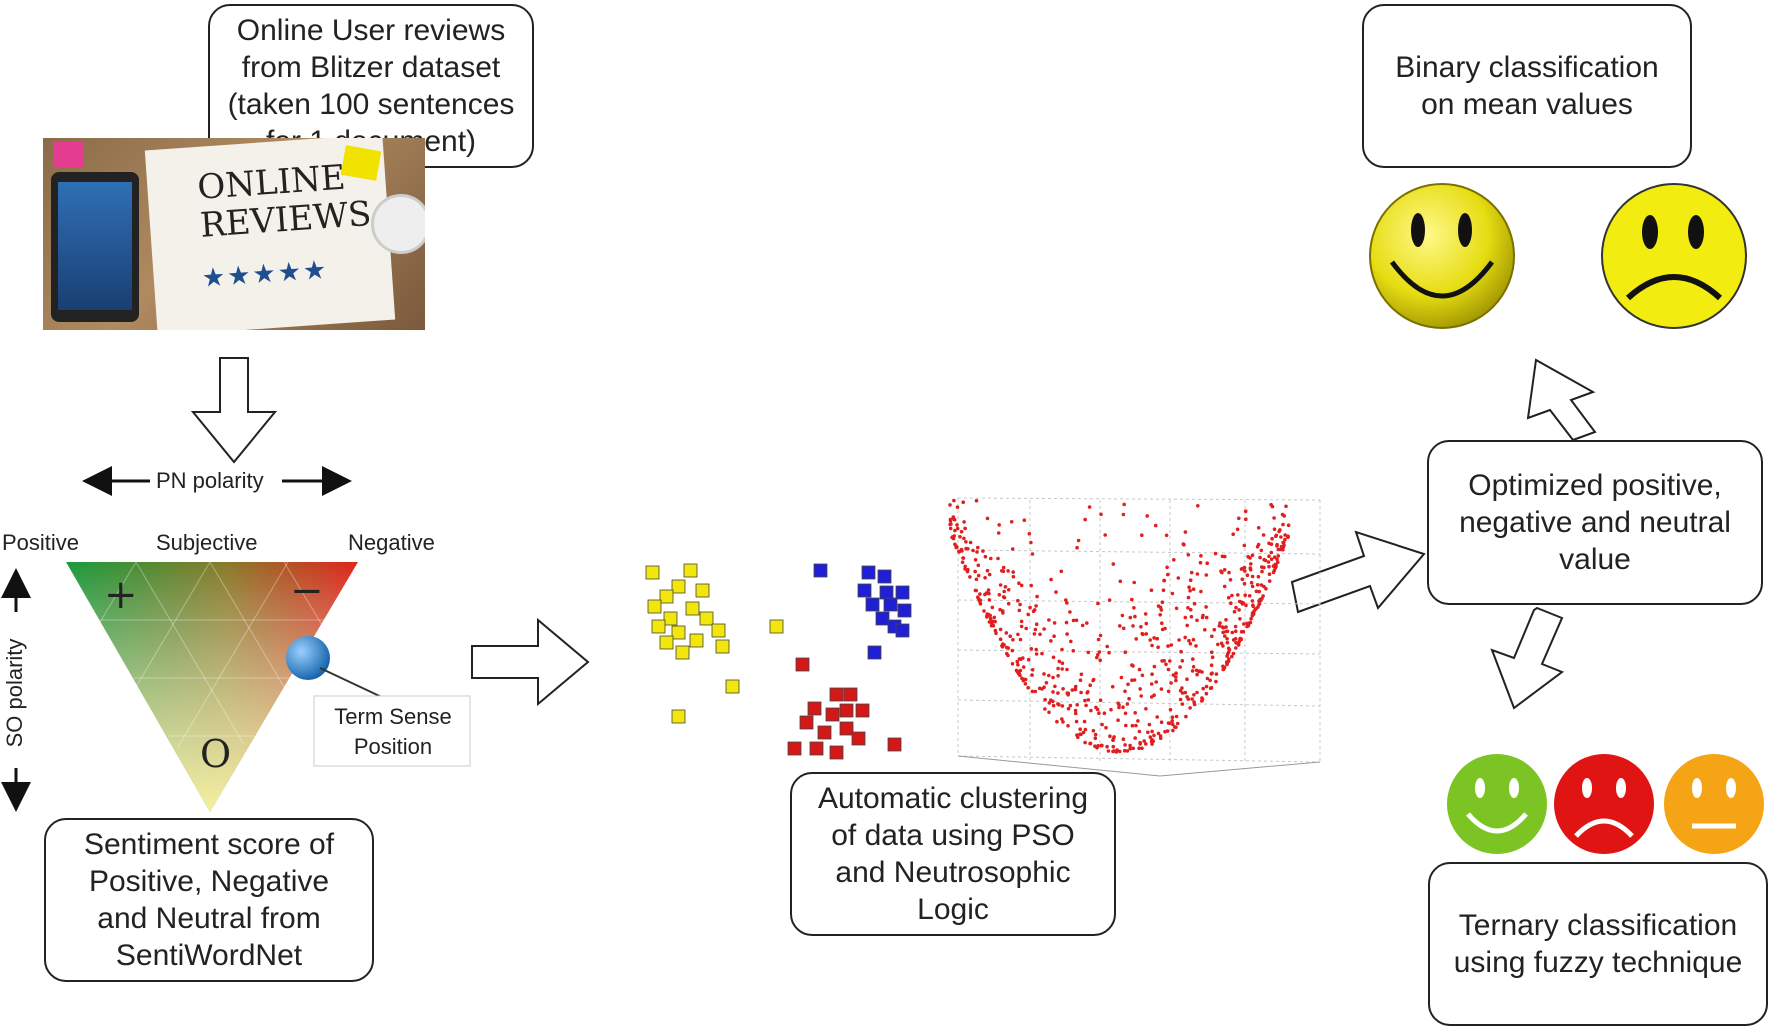 This screenshot has width=1772, height=1032. I want to click on term-sense-line: Position, so click(393, 746).